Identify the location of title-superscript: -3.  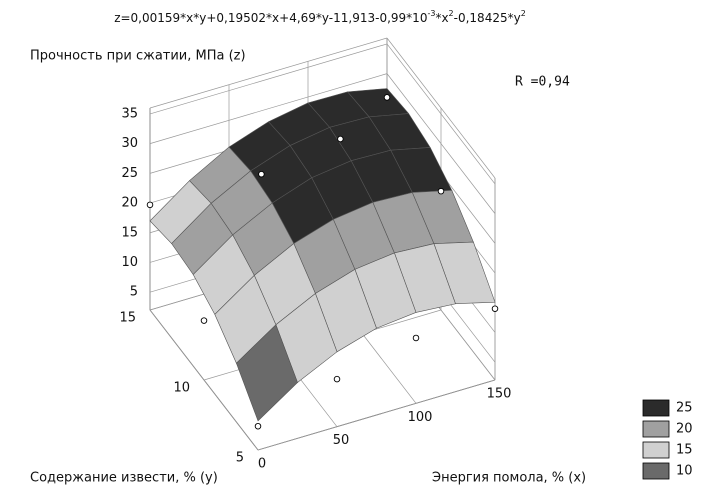
(431, 13).